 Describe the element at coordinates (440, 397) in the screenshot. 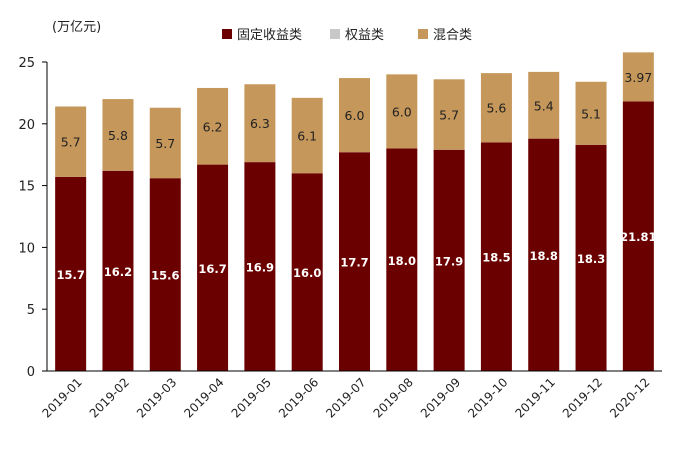

I see `x-tick-label: 2019-09` at that location.